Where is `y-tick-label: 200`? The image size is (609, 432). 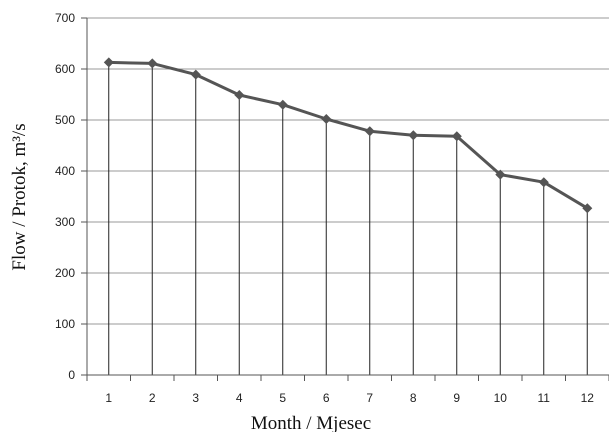
y-tick-label: 200 is located at coordinates (65, 273).